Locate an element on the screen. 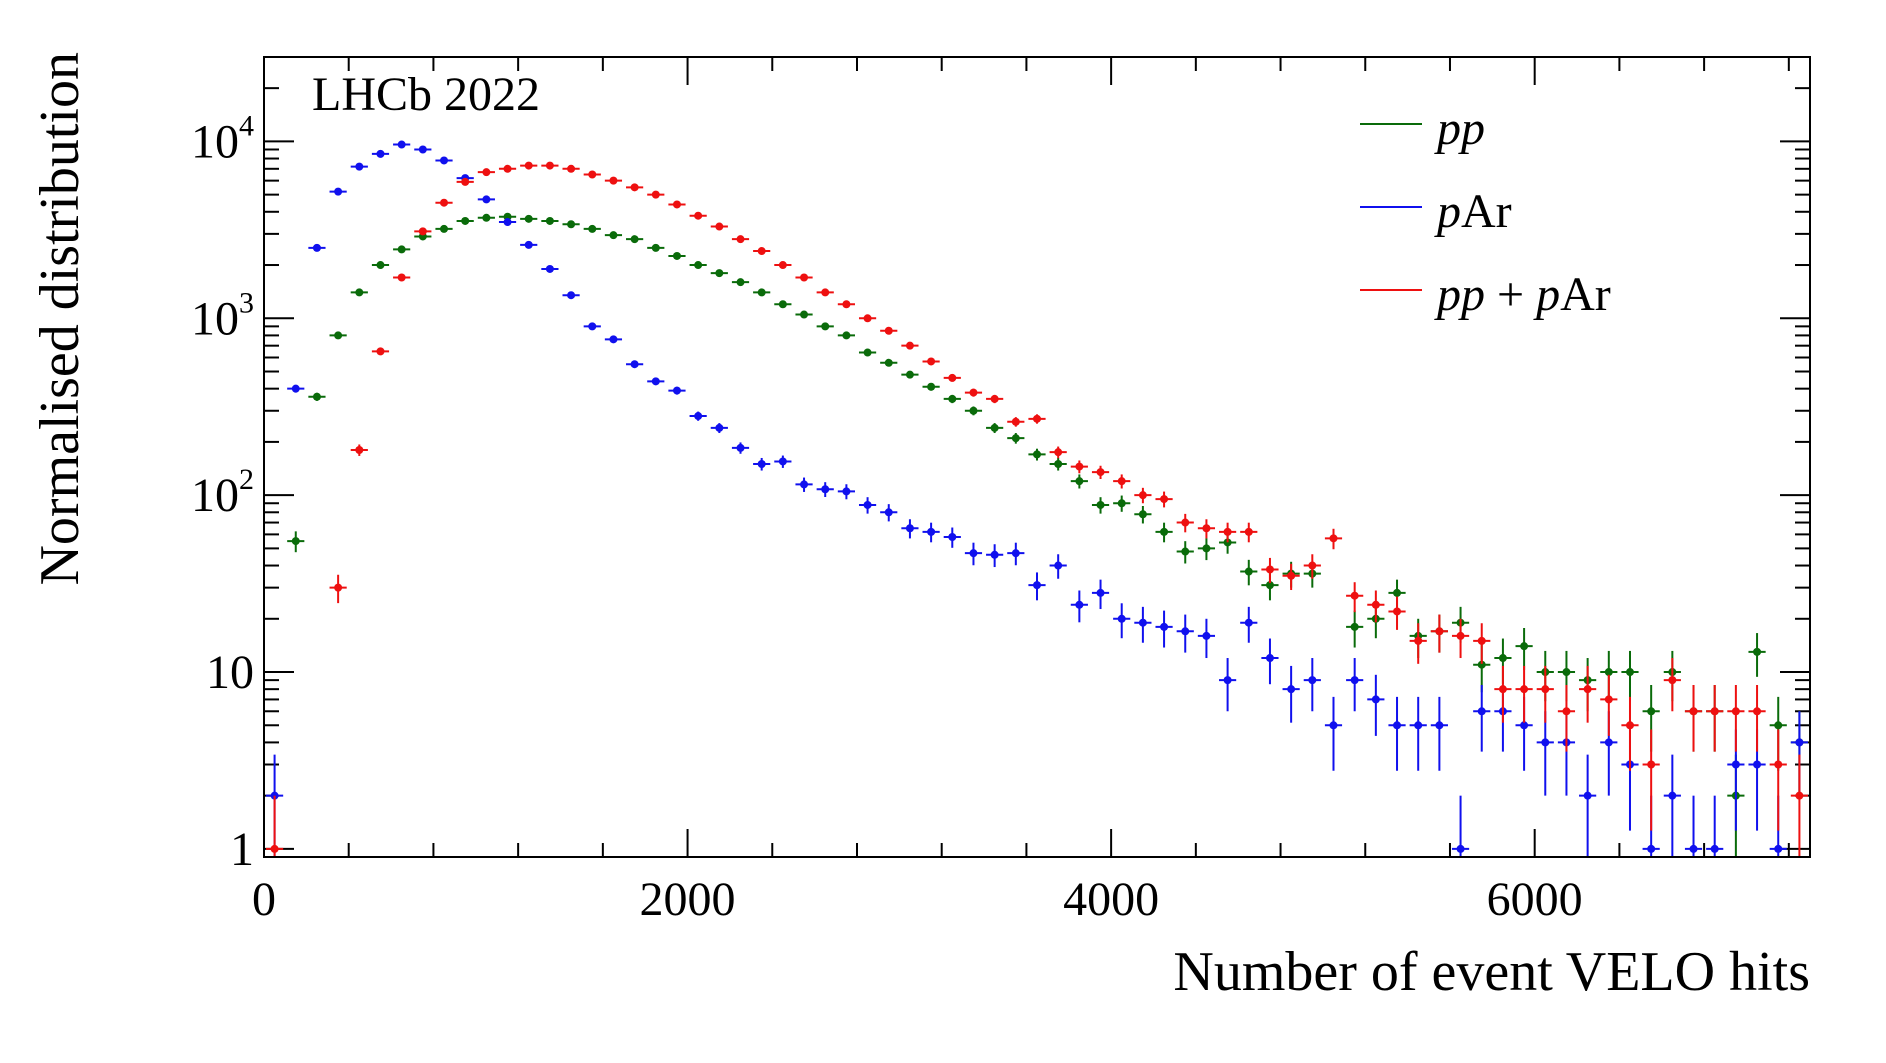  experiment-label: LHCb 2022 is located at coordinates (426, 94).